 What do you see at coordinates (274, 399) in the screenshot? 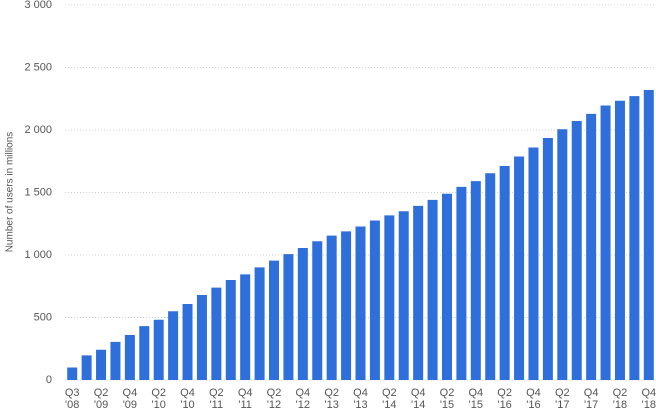
I see `x-tick-label: Q2'12` at bounding box center [274, 399].